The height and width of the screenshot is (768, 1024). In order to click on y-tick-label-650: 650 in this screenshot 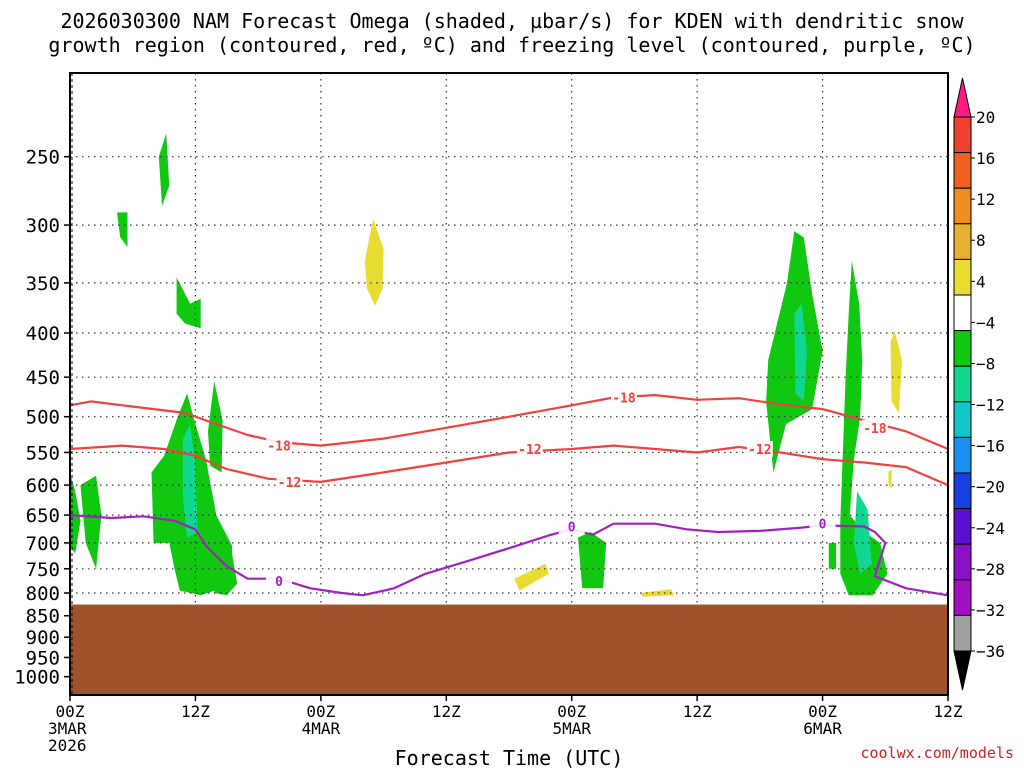, I will do `click(43, 516)`.